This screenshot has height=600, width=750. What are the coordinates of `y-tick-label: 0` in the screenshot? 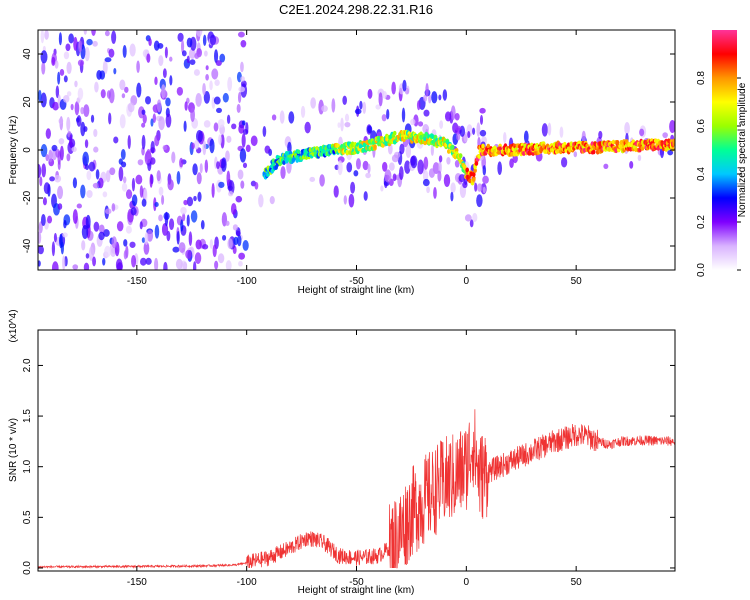 It's located at (27, 150).